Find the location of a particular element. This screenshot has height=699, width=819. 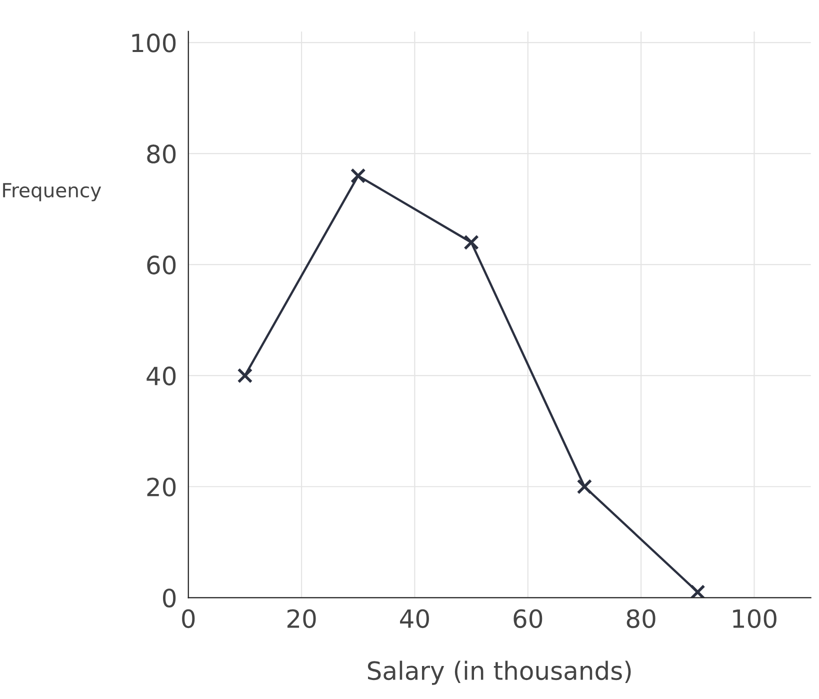

y-tick-label: 100 is located at coordinates (154, 43).